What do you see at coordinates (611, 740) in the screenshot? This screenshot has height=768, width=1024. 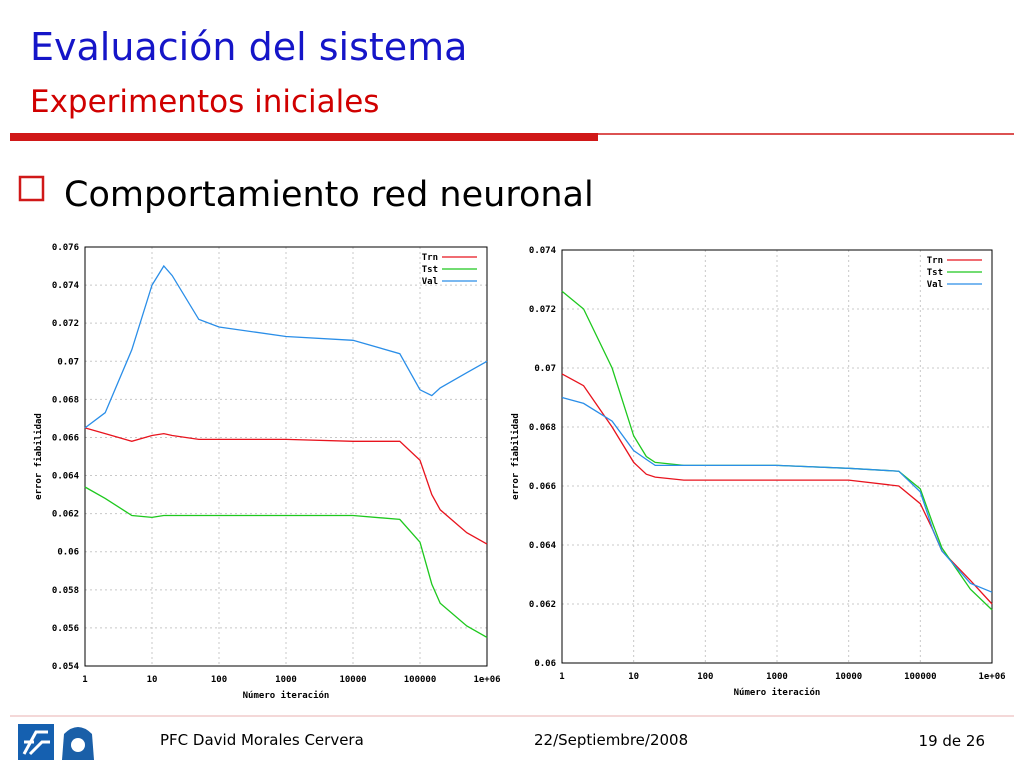 I see `footer-date: 22/Septiembre/2008` at bounding box center [611, 740].